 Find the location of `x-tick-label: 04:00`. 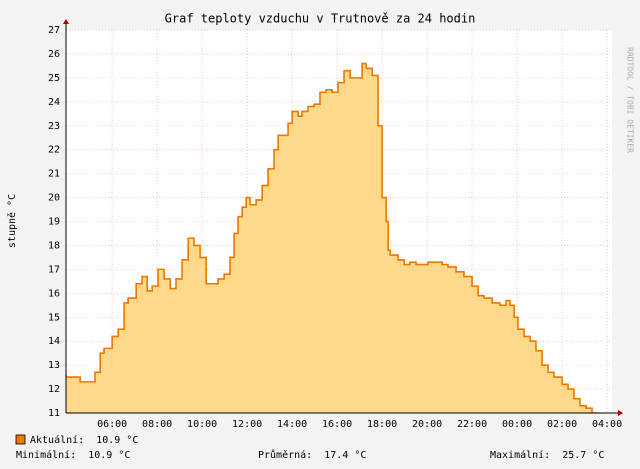

x-tick-label: 04:00 is located at coordinates (607, 424).